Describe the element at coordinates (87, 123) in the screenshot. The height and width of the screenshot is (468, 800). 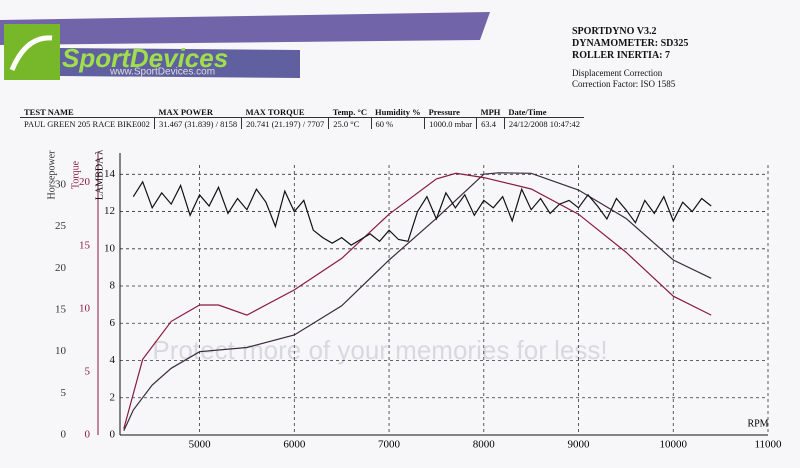
I see `table-cell: PAUL GREEN 205 RACE BIKE002` at that location.